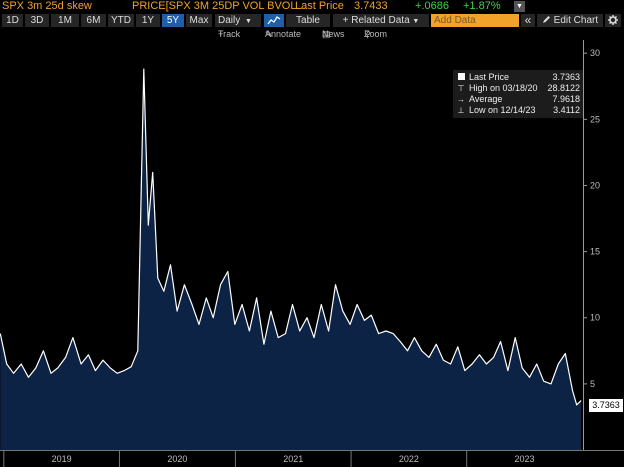 This screenshot has width=624, height=467. I want to click on last-value-tag: 3.7363, so click(606, 405).